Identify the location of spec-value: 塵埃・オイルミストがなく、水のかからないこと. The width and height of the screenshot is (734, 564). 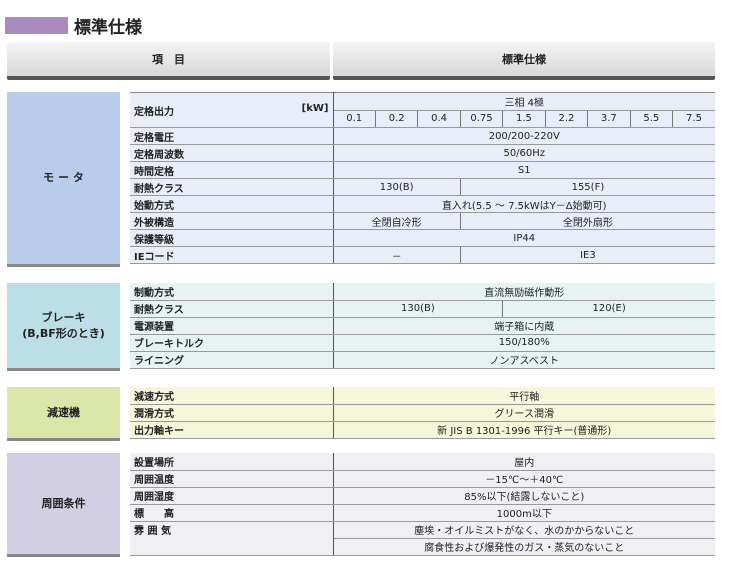
(524, 530).